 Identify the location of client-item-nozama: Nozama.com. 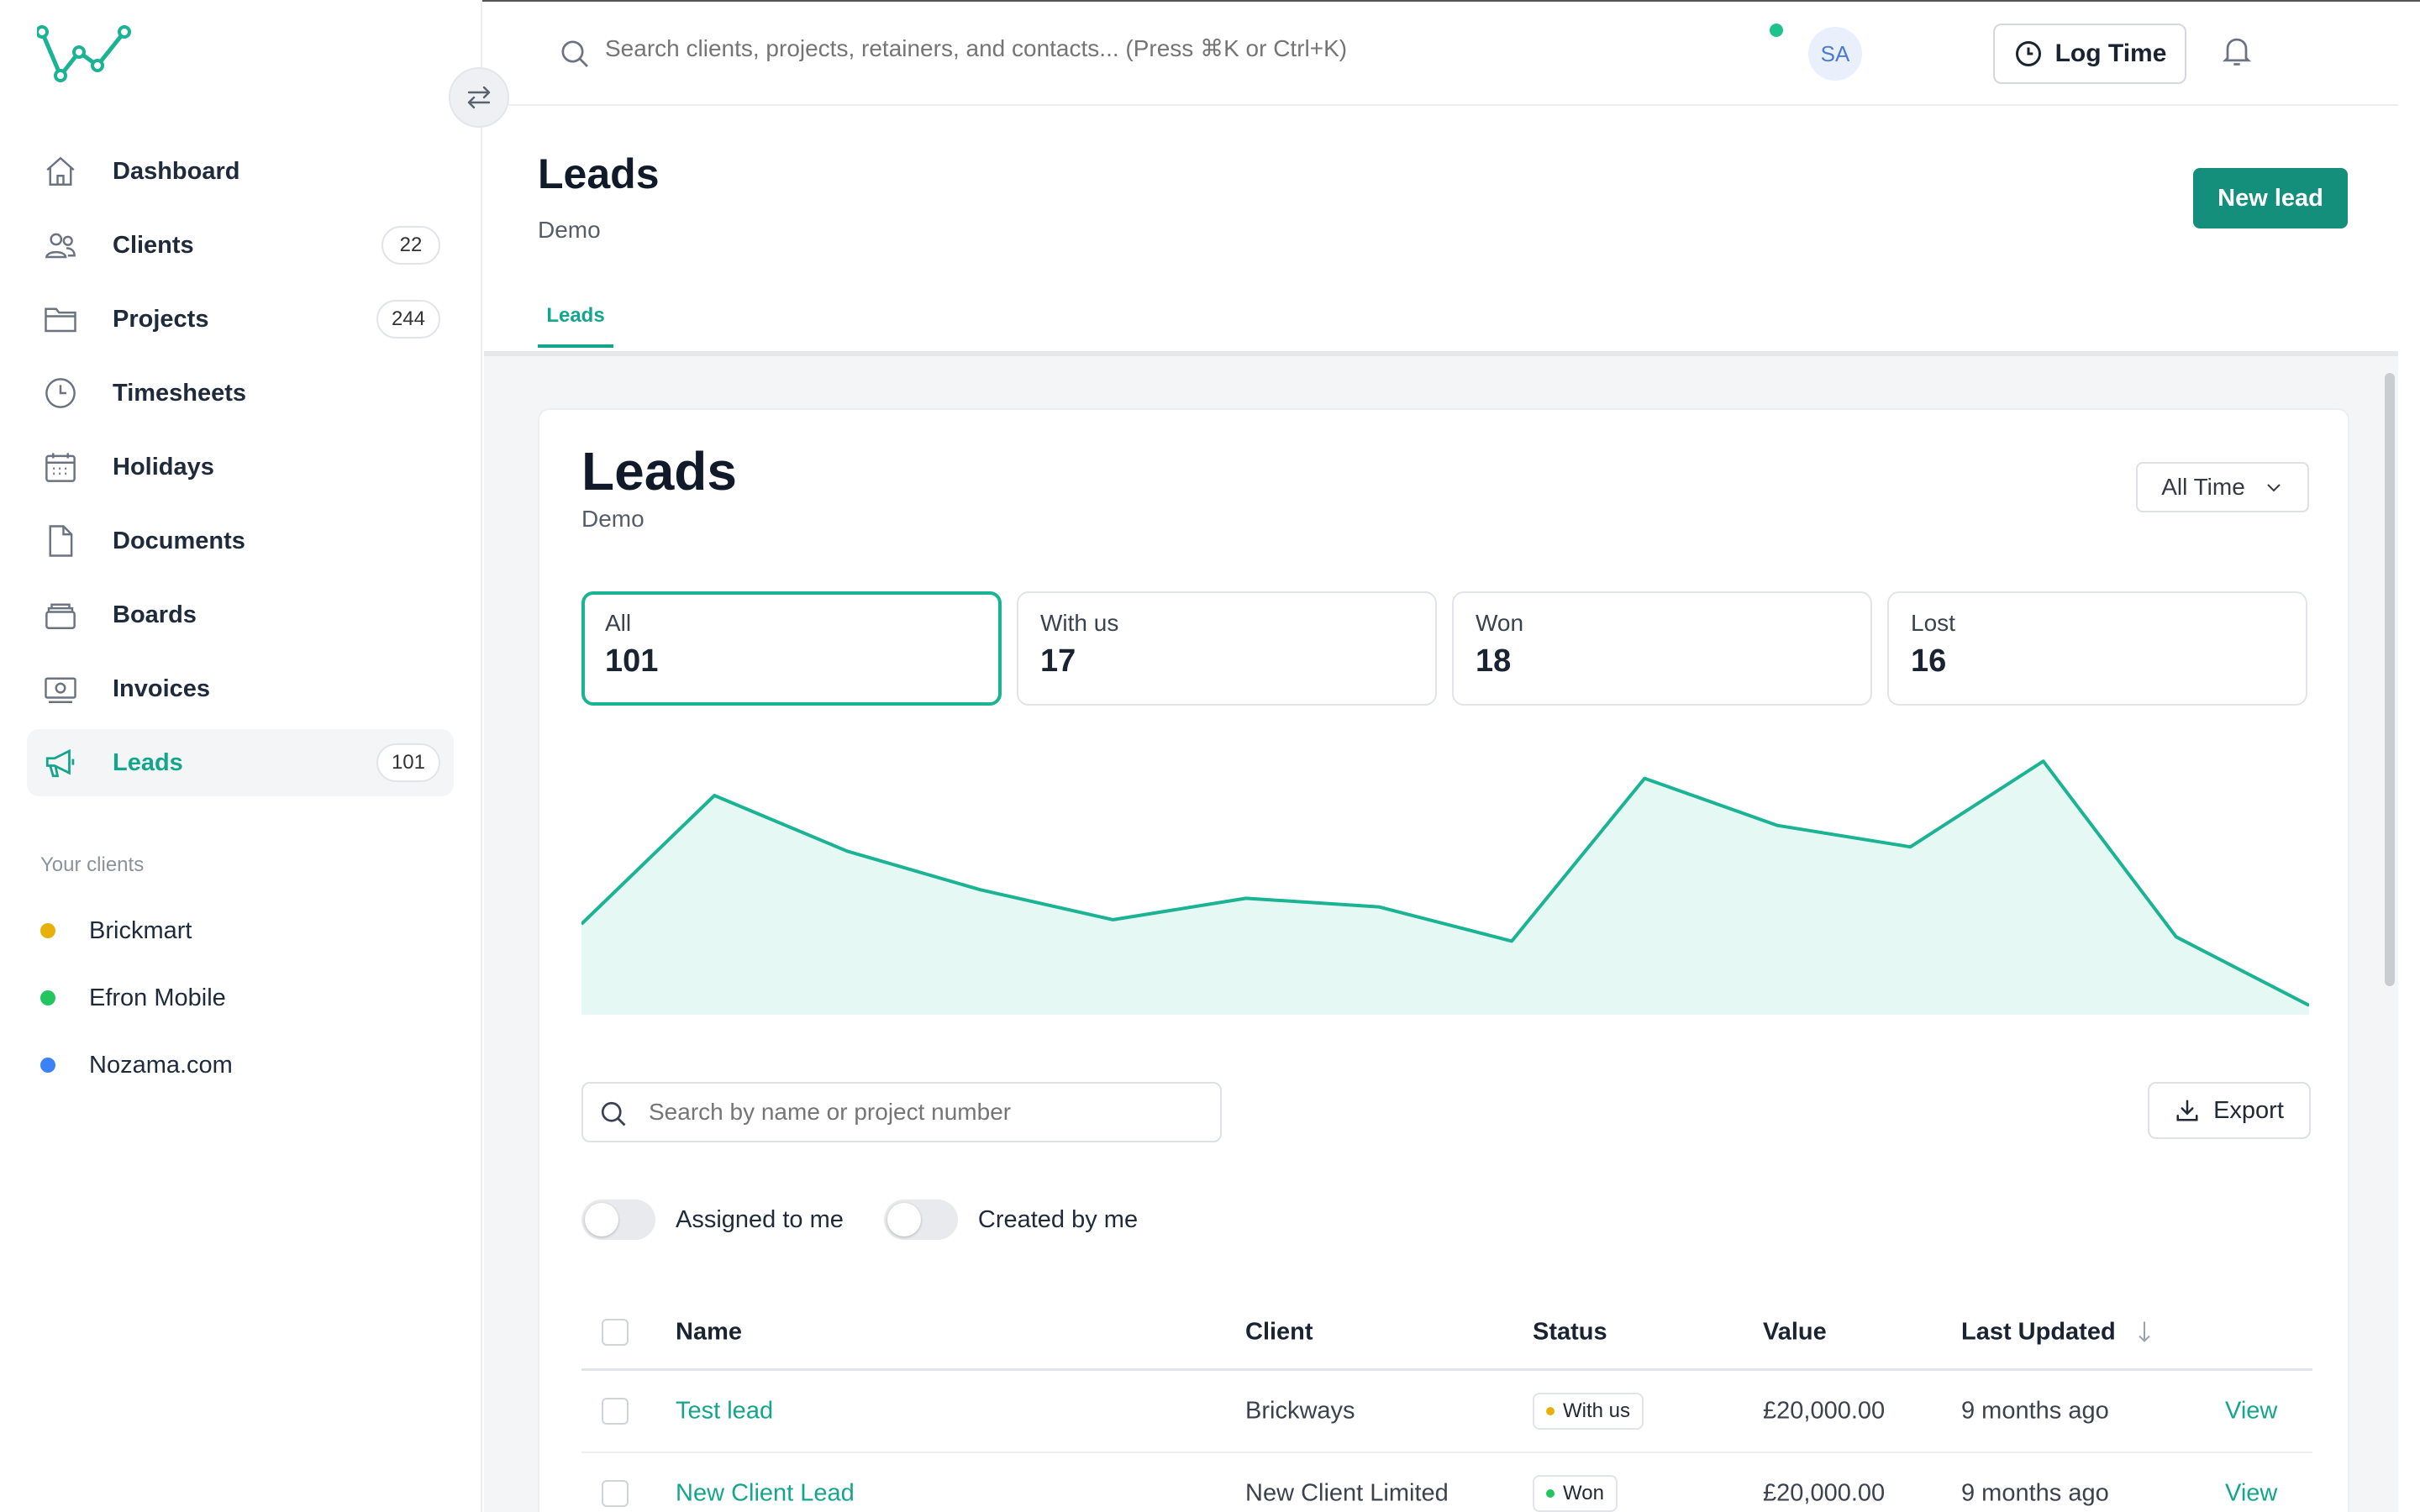
(136, 1065).